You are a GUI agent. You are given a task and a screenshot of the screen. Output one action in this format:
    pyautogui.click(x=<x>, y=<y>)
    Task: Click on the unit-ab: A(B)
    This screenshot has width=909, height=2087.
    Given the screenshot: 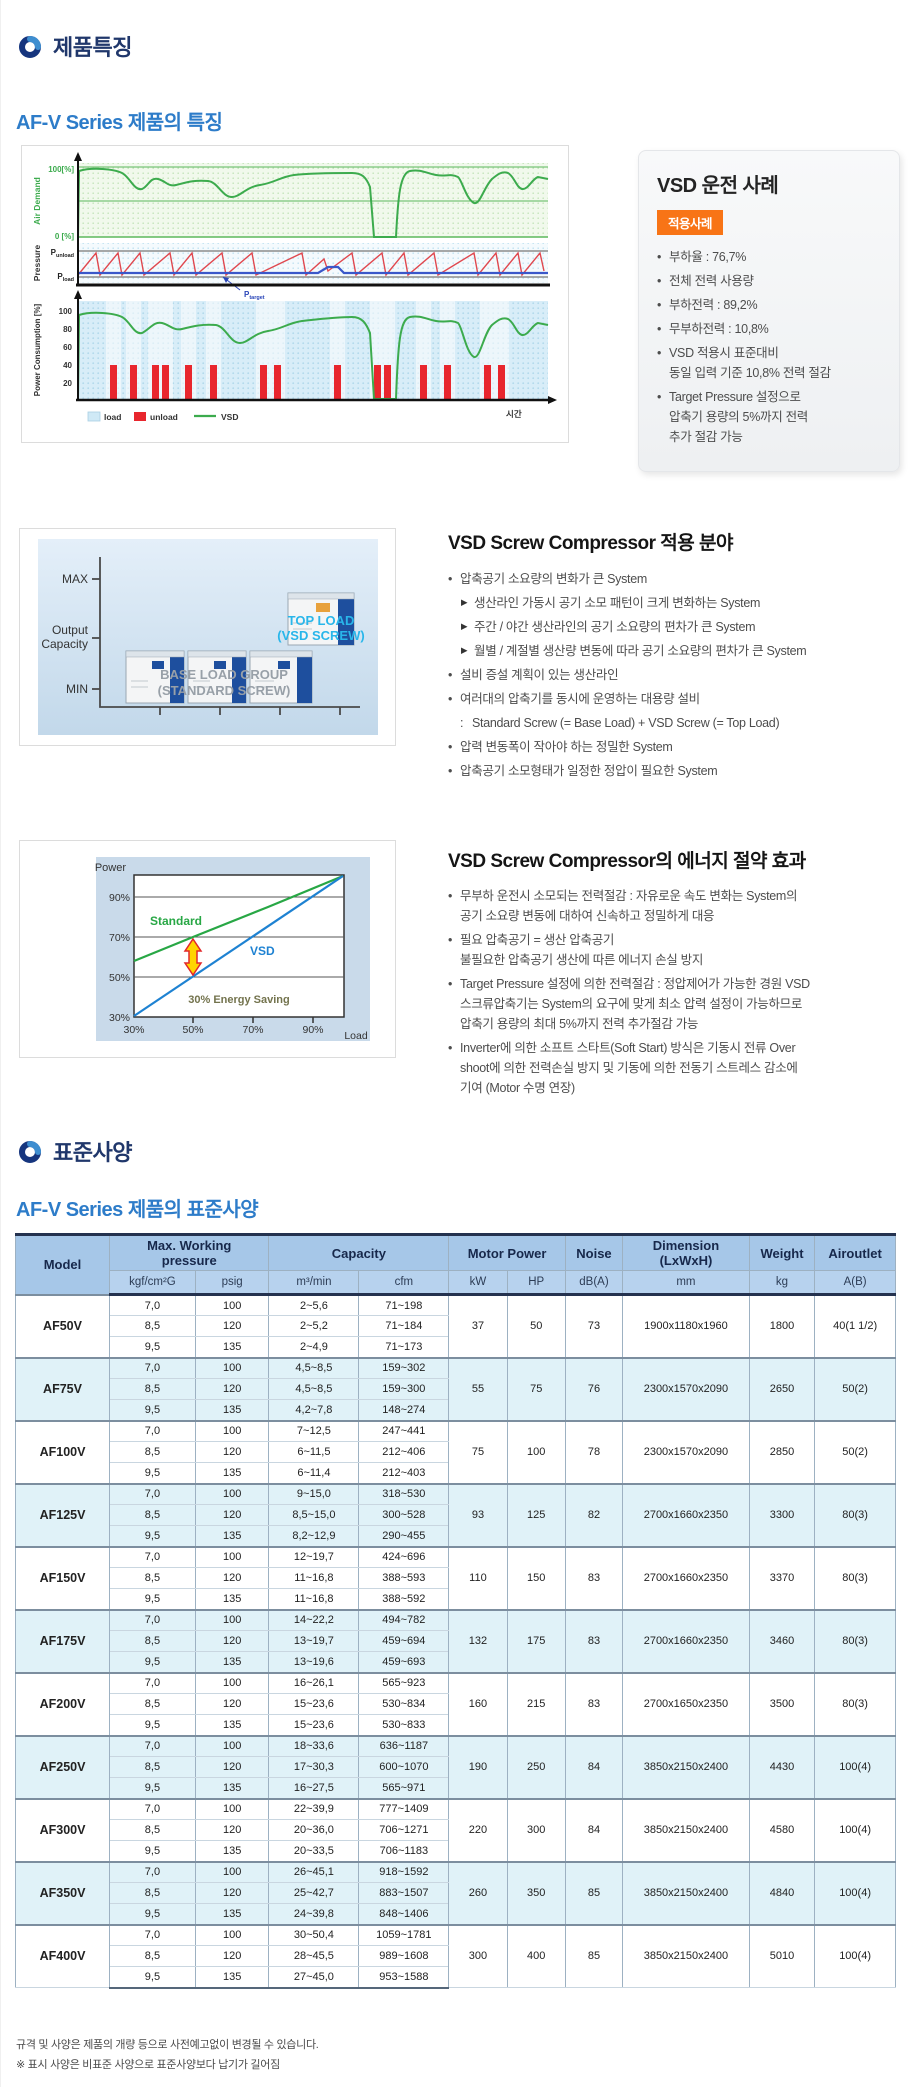 What is the action you would take?
    pyautogui.click(x=855, y=1283)
    